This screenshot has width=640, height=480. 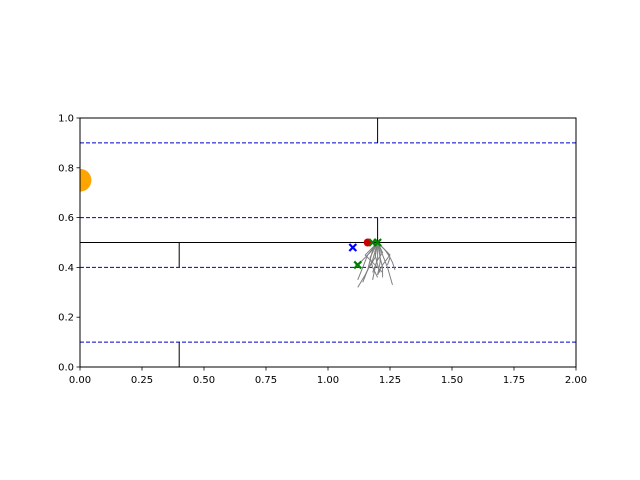 I want to click on goal-circle, so click(x=86, y=180).